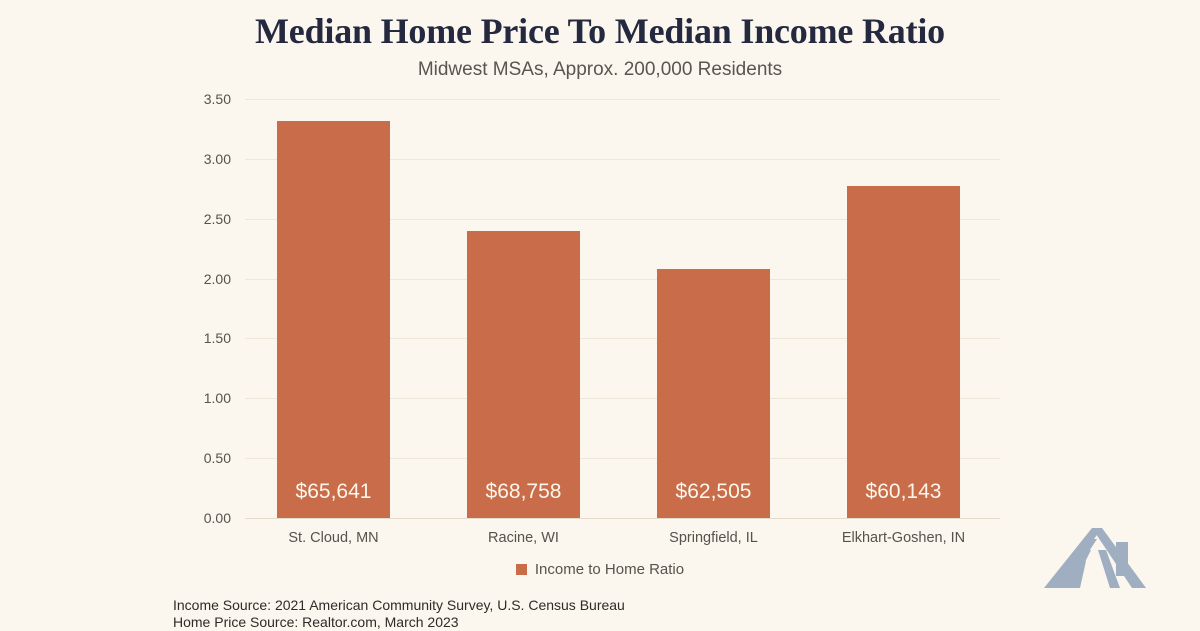 The width and height of the screenshot is (1200, 631). I want to click on y-axis-tick-label: 1.50, so click(217, 338).